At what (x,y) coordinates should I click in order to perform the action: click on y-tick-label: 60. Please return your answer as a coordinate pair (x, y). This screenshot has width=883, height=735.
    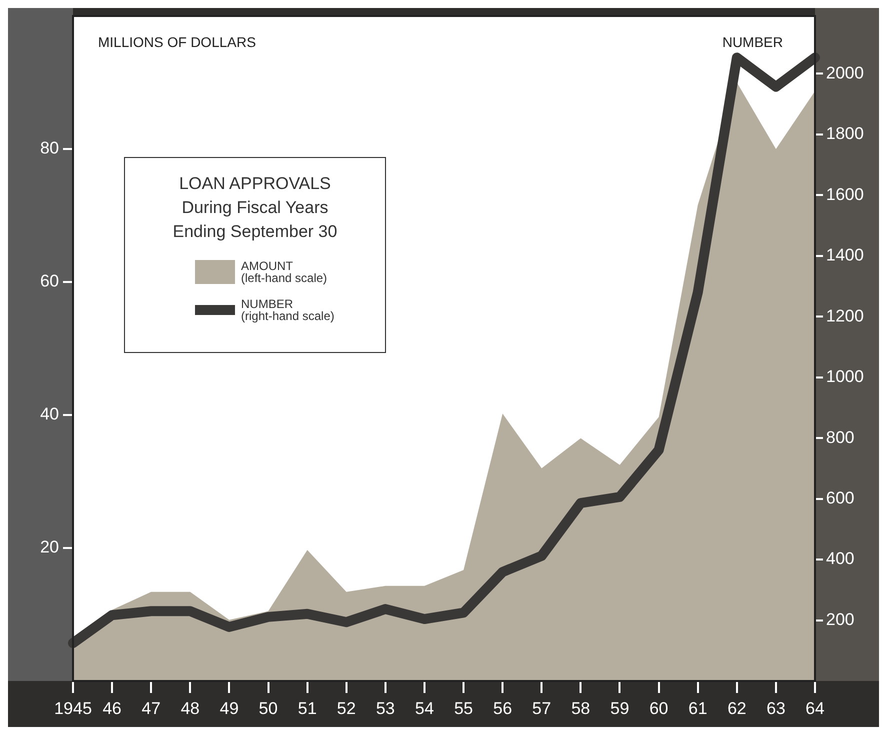
    Looking at the image, I should click on (49, 281).